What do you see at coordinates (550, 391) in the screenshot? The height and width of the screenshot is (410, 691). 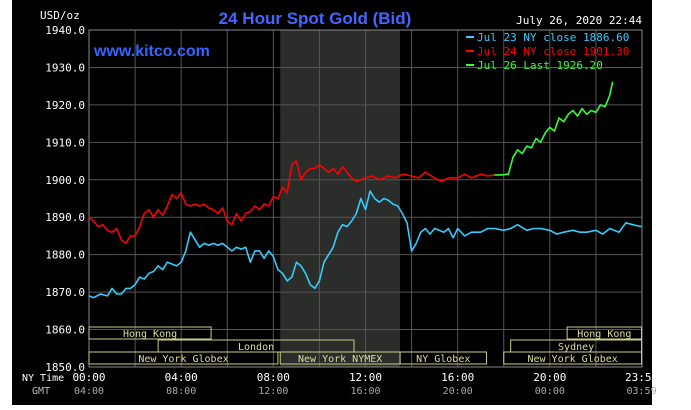 I see `x-tick-label-gmt: 00:00` at bounding box center [550, 391].